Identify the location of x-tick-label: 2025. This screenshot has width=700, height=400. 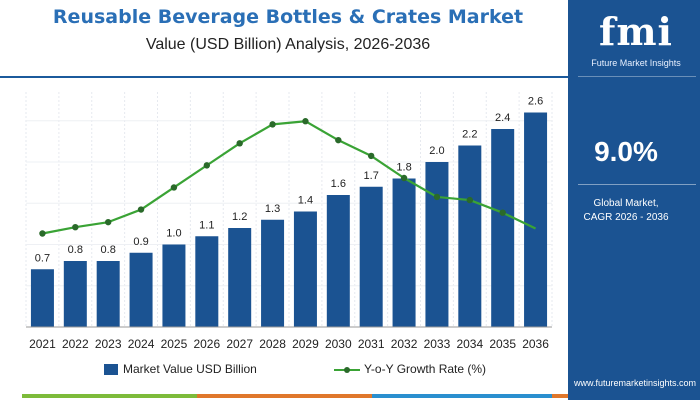
(174, 344).